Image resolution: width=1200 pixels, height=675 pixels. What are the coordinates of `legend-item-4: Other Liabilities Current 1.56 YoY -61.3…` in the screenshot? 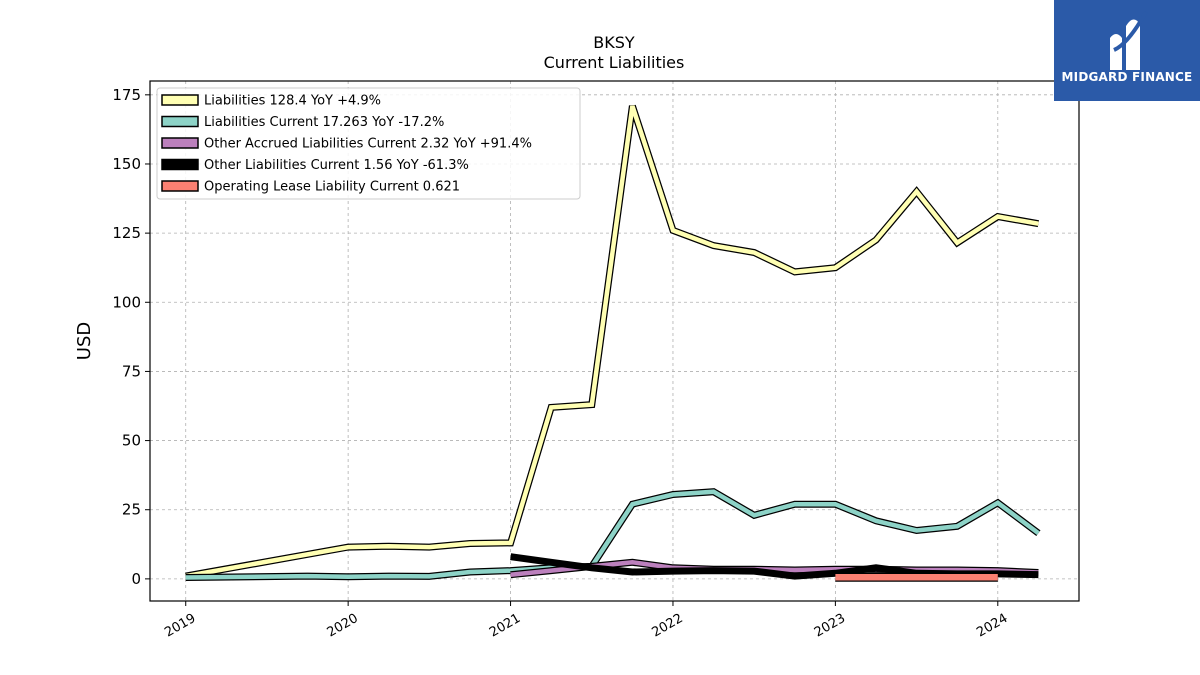 It's located at (315, 165).